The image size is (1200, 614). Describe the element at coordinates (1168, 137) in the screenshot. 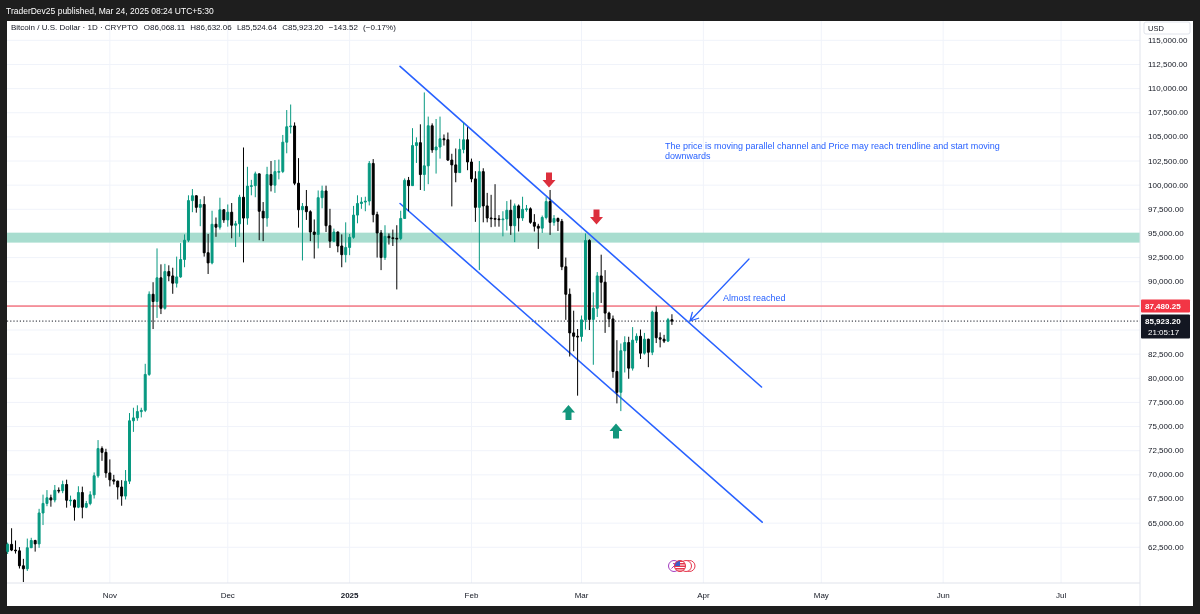

I see `y-tick-label: 105,000.00` at that location.